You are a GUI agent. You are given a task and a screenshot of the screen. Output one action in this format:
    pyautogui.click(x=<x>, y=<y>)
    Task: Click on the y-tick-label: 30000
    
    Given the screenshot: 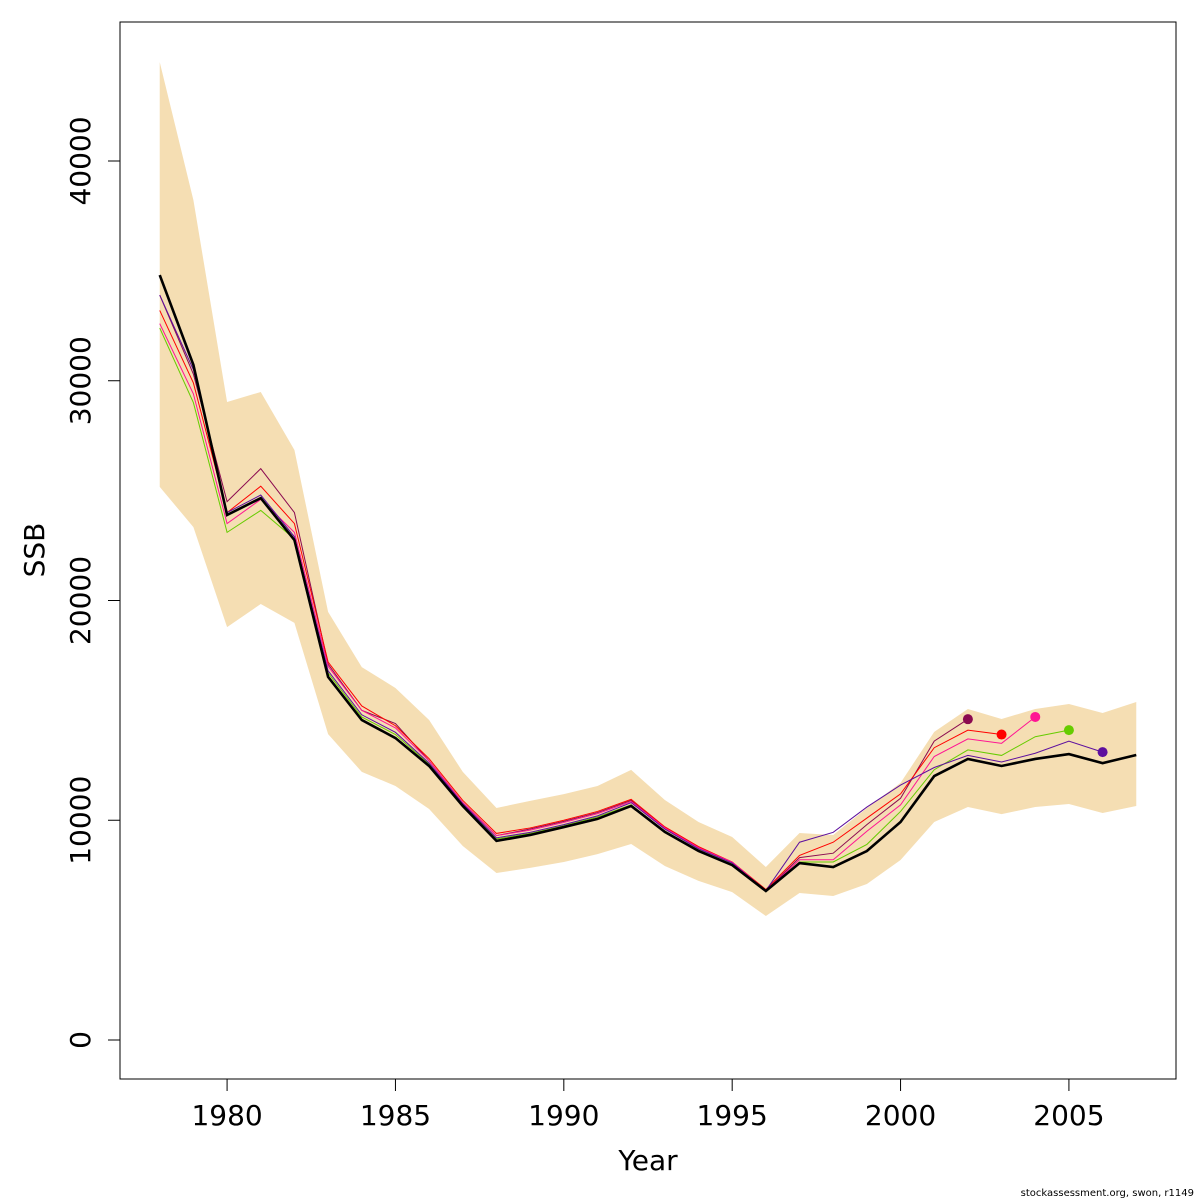 What is the action you would take?
    pyautogui.click(x=80, y=380)
    